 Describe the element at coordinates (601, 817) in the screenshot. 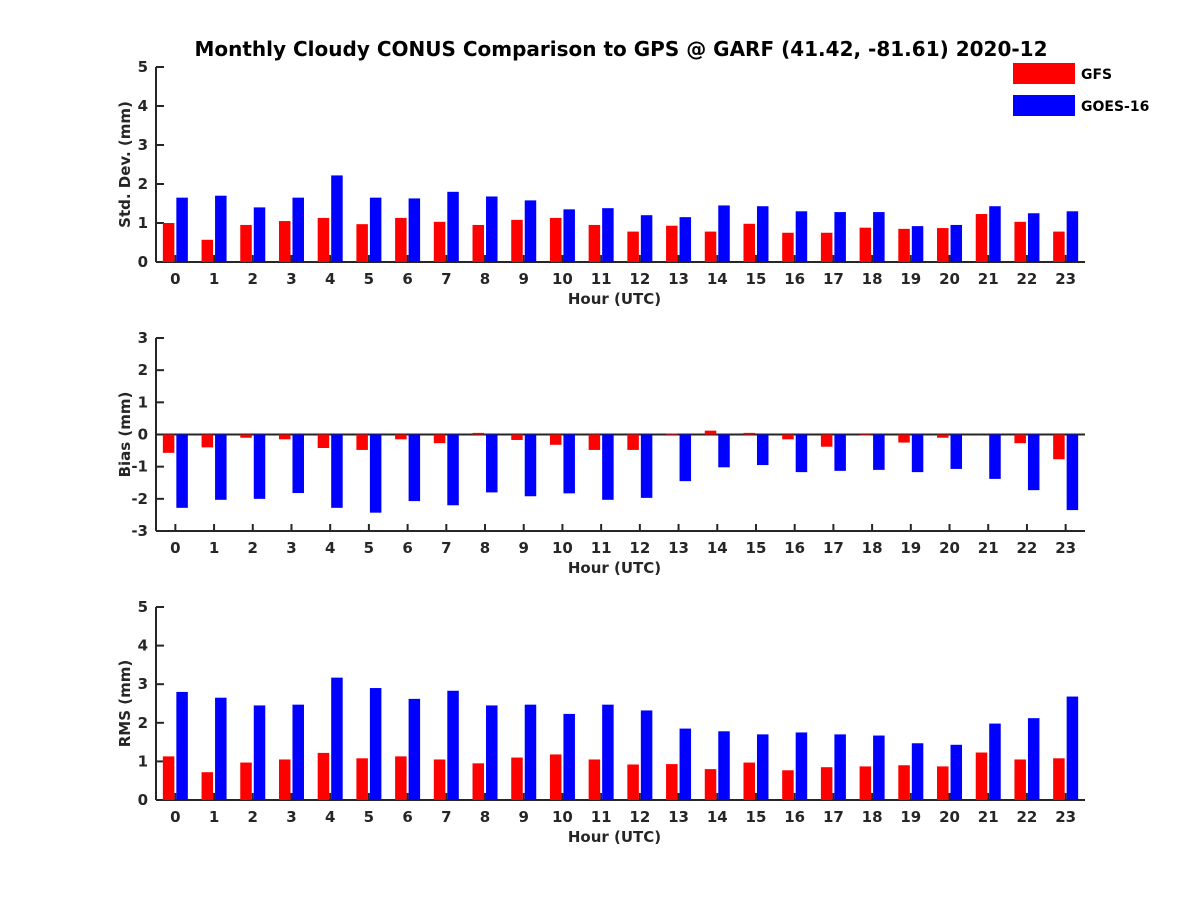

I see `x-tick-label: 11` at that location.